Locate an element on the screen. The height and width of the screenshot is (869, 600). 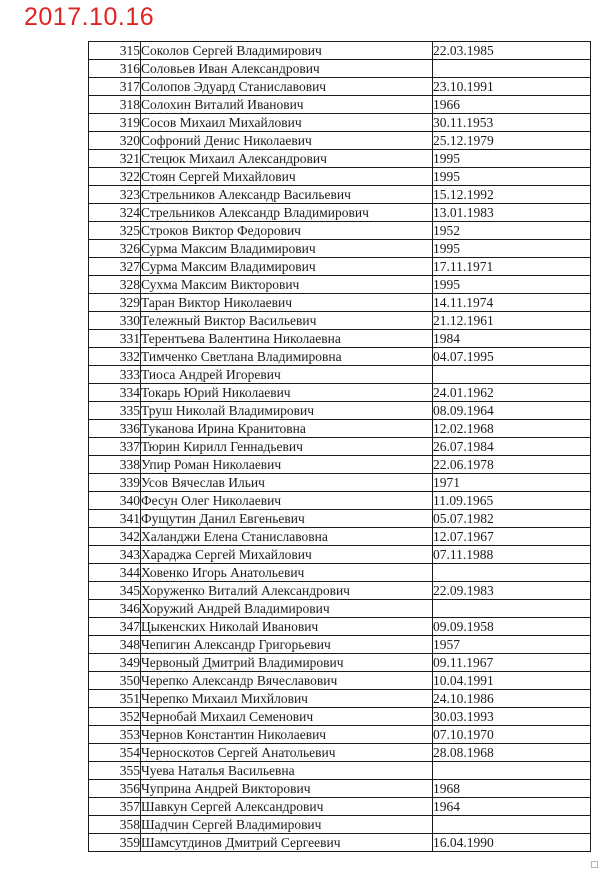
misspelled-word: Ховенко is located at coordinates (165, 572).